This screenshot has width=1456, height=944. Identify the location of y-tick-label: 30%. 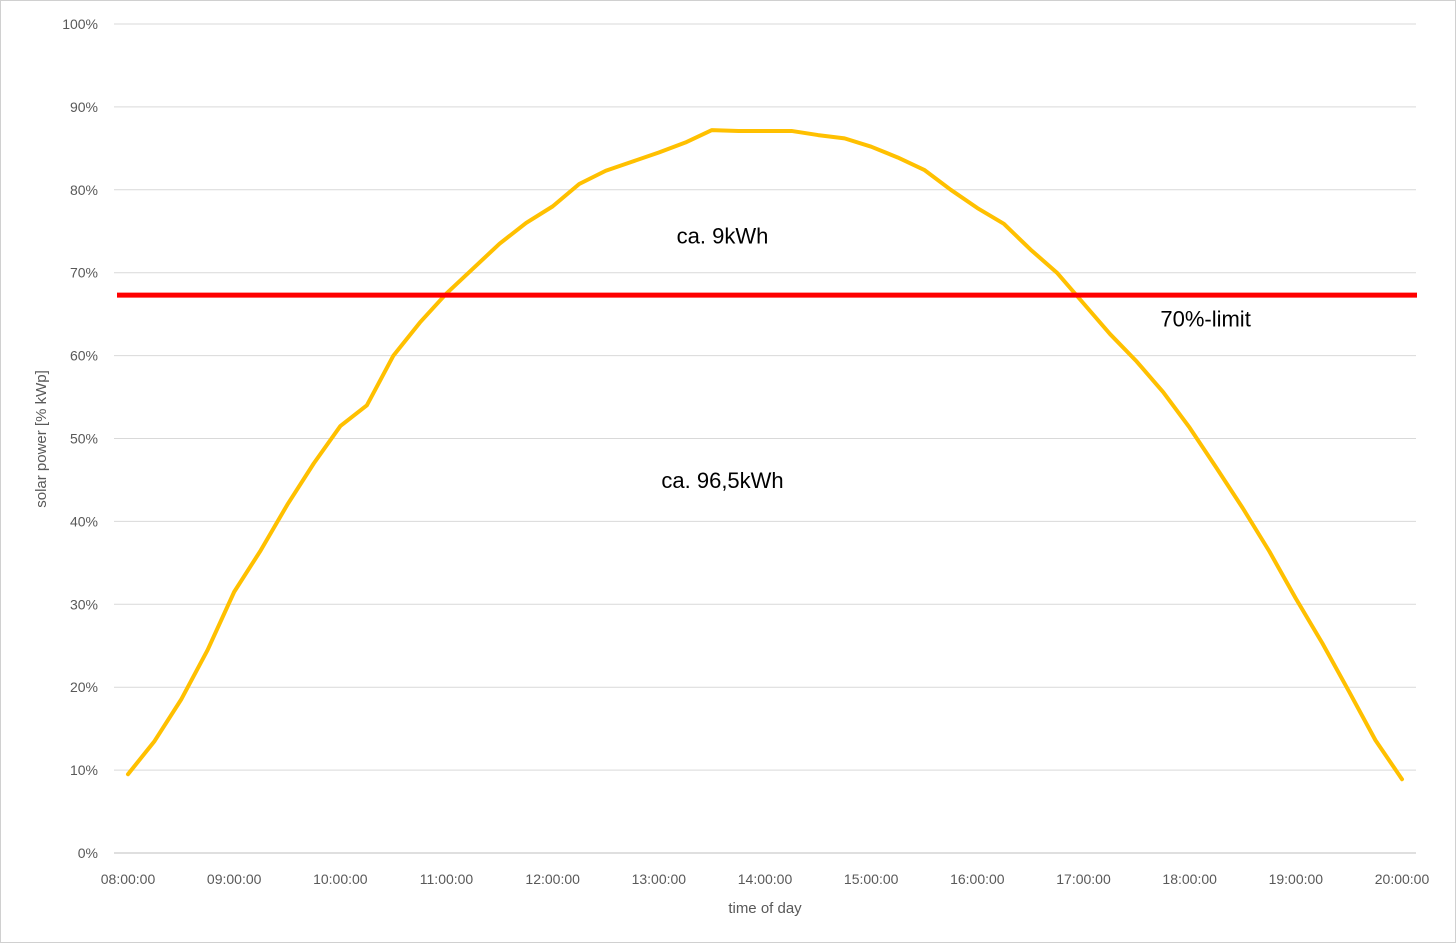
(84, 604).